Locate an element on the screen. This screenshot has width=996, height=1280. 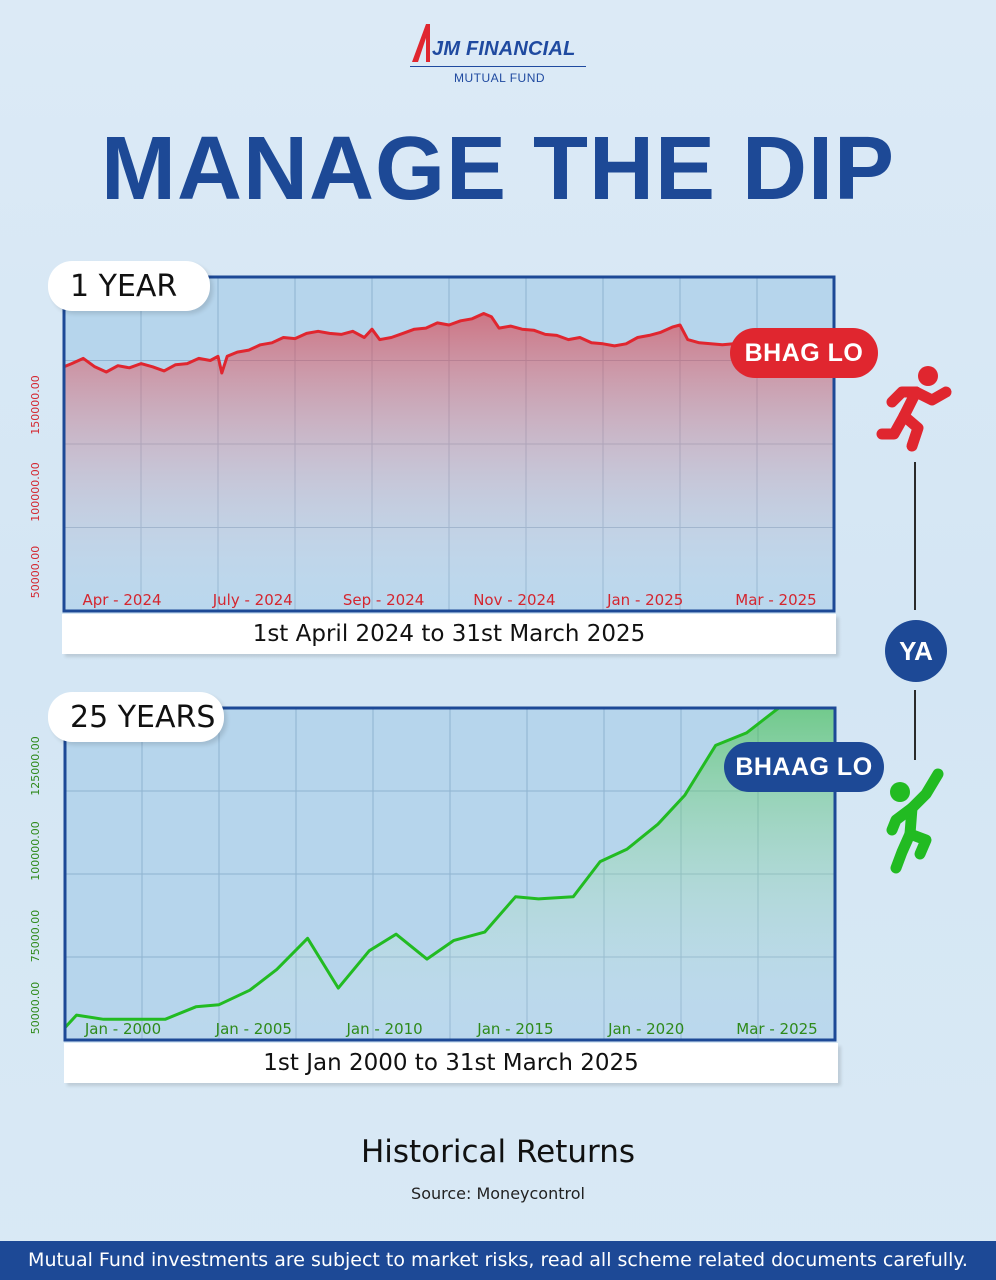
x-tick-label: July - 2024 is located at coordinates (252, 600).